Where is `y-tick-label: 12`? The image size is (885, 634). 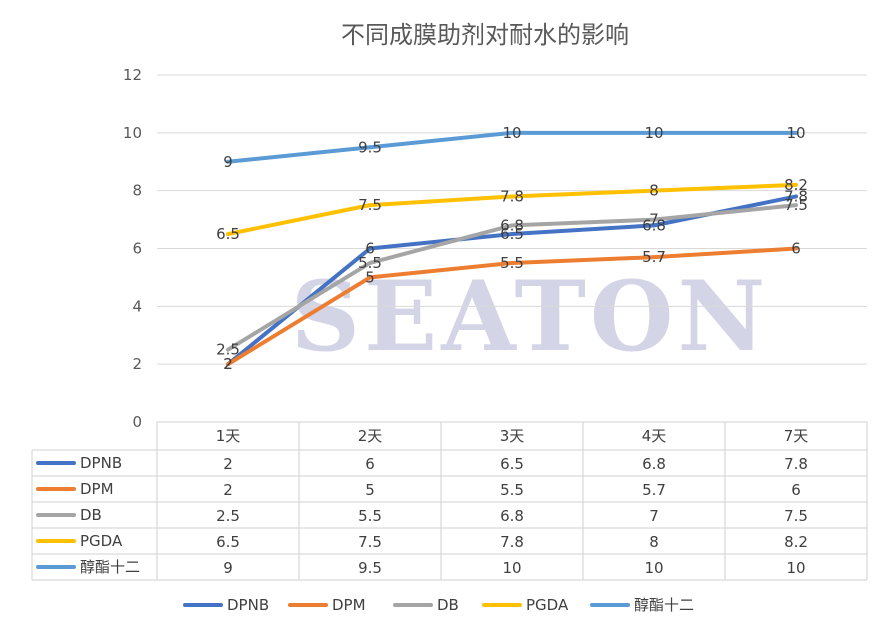
y-tick-label: 12 is located at coordinates (132, 75).